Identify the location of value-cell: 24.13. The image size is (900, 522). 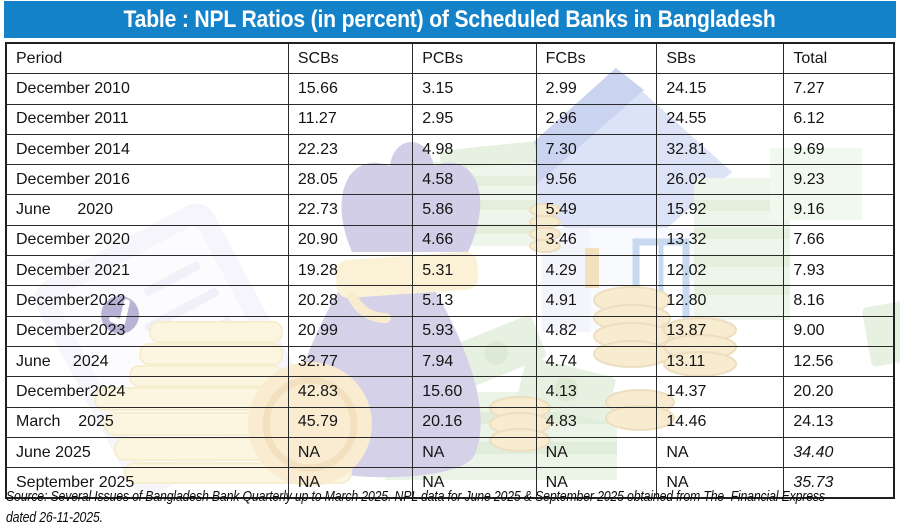
(839, 422).